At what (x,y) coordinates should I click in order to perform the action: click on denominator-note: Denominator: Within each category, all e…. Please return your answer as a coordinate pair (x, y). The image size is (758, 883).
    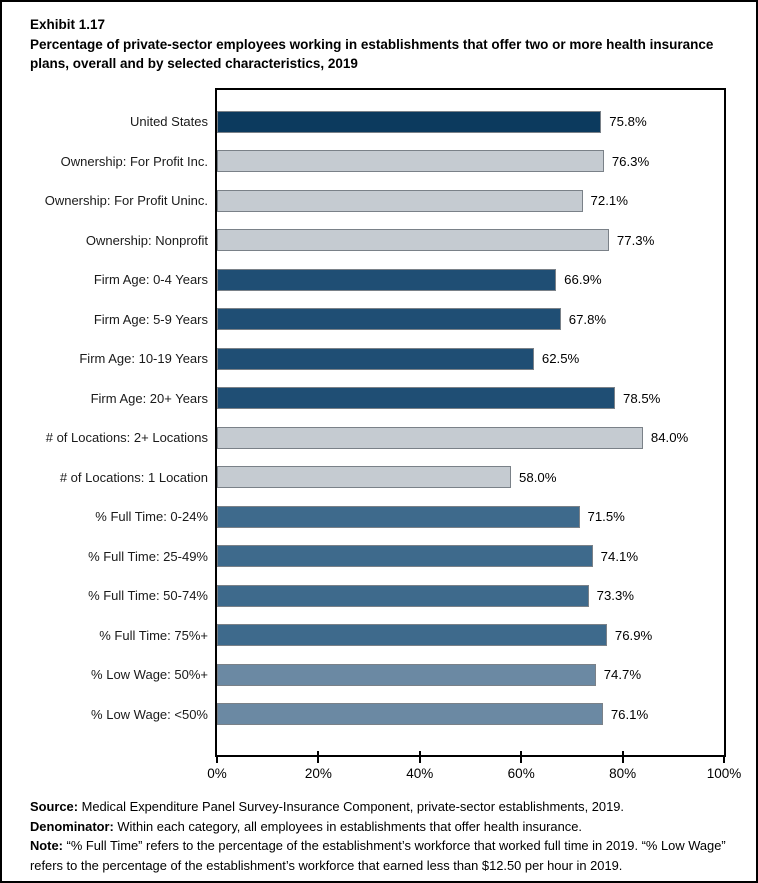
    Looking at the image, I should click on (306, 826).